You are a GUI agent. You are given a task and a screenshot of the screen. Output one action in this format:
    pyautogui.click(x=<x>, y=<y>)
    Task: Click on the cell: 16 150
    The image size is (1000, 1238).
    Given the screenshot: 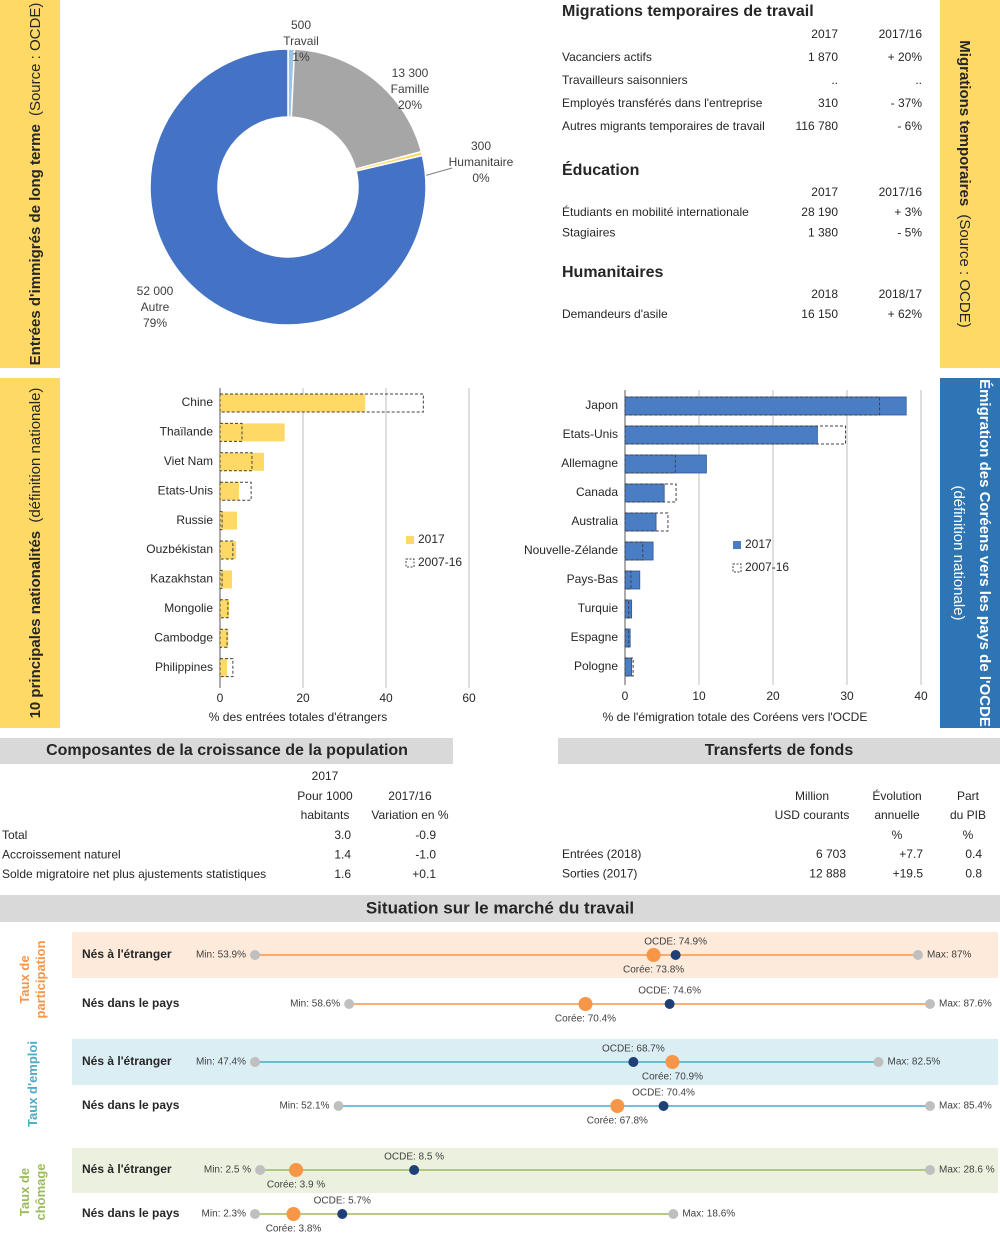 What is the action you would take?
    pyautogui.click(x=819, y=314)
    